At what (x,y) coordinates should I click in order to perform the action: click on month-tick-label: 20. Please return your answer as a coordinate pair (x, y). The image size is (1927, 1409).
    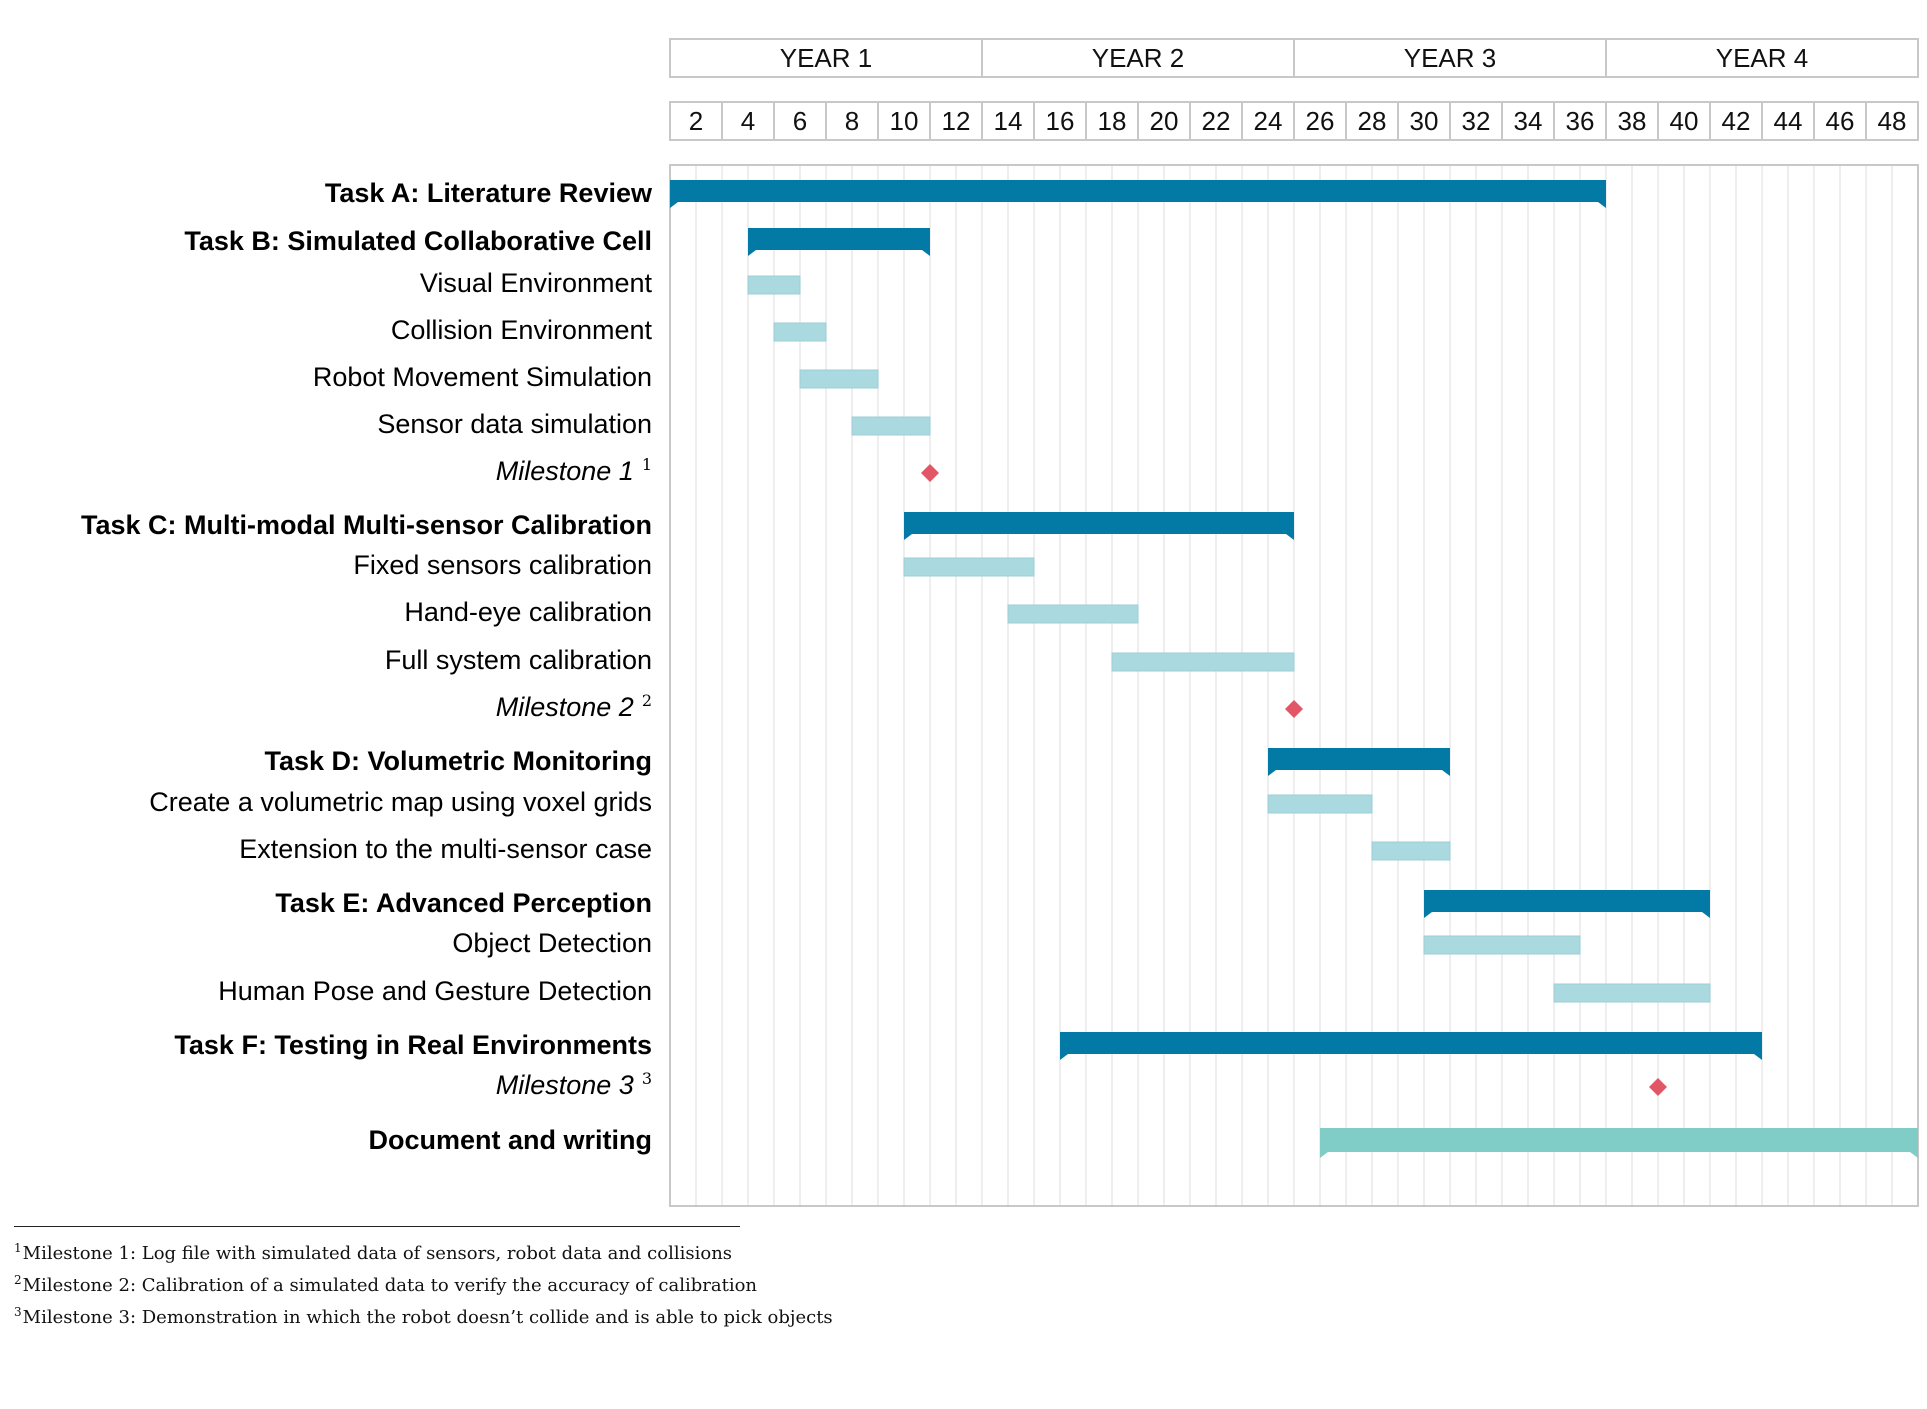
    Looking at the image, I should click on (1164, 121).